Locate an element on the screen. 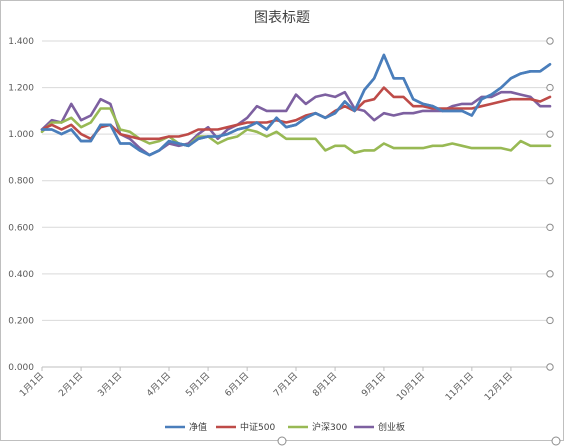  y-tick-label: 1.200 is located at coordinates (21, 89).